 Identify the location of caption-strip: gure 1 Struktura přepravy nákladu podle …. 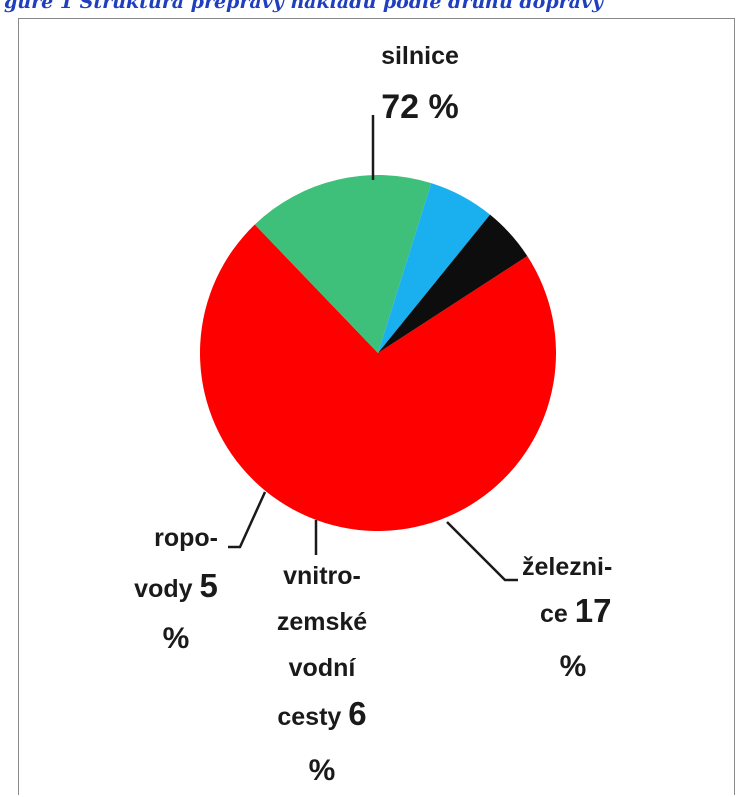
(373, 7).